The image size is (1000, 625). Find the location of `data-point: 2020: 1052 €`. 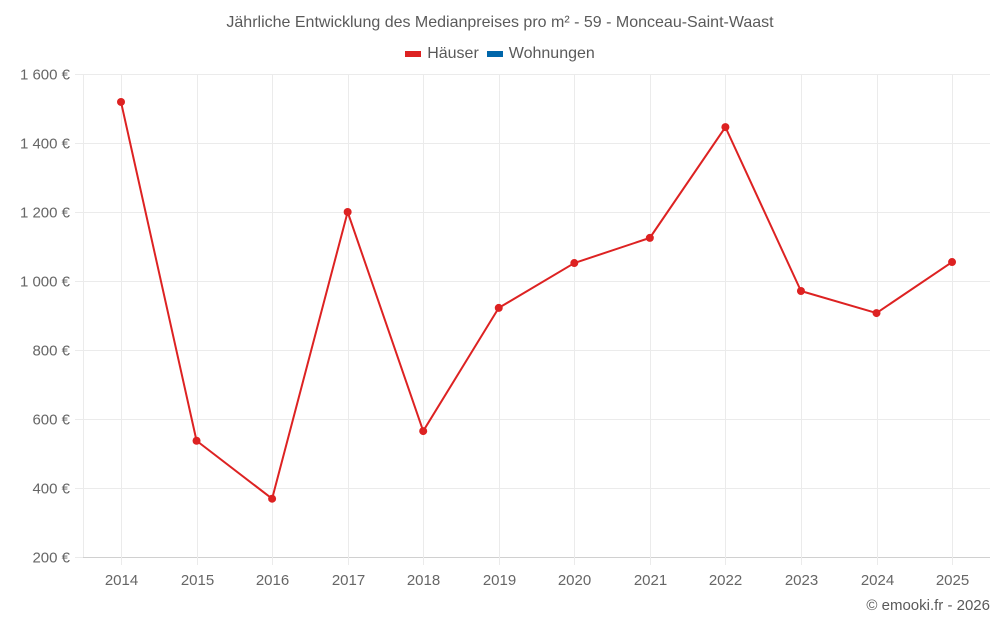

data-point: 2020: 1052 € is located at coordinates (574, 263).